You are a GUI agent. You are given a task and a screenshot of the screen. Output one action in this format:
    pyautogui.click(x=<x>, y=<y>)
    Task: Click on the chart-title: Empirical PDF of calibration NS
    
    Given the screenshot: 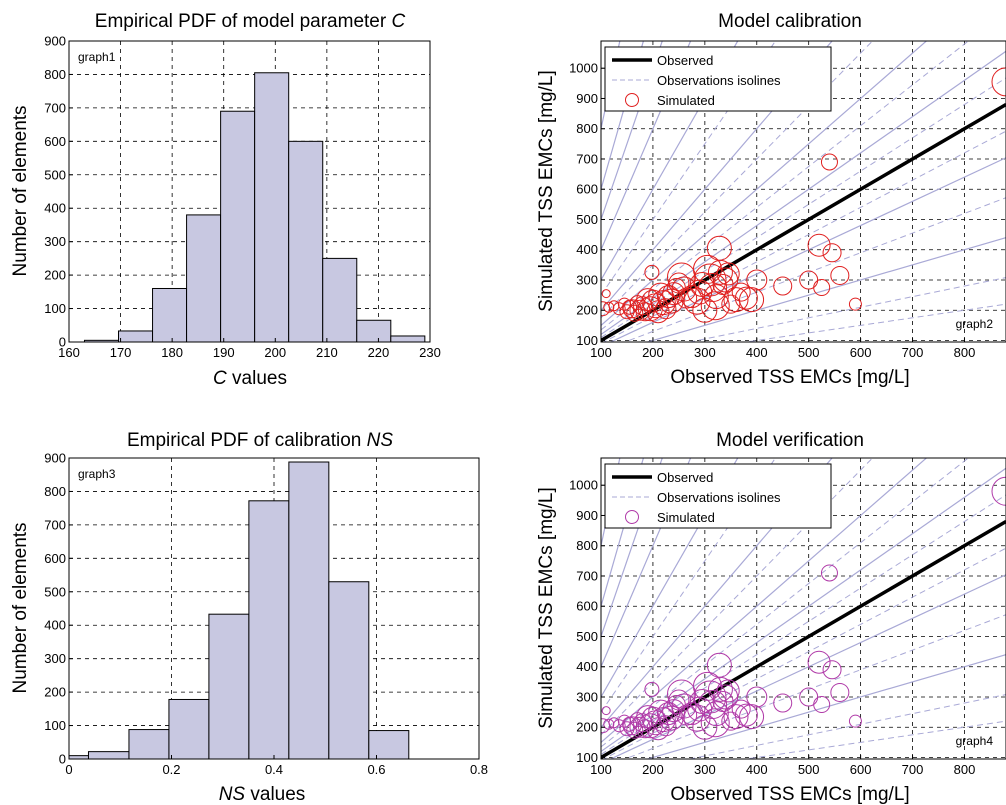 What is the action you would take?
    pyautogui.click(x=260, y=440)
    